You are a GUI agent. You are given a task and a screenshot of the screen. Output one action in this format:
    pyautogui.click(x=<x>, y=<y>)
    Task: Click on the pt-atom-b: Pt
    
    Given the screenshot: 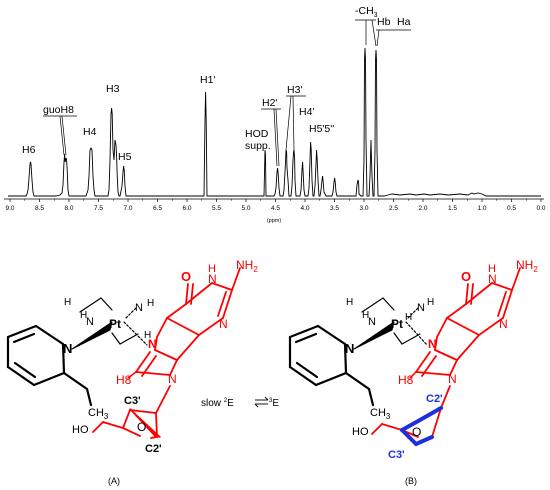 What is the action you would take?
    pyautogui.click(x=397, y=324)
    